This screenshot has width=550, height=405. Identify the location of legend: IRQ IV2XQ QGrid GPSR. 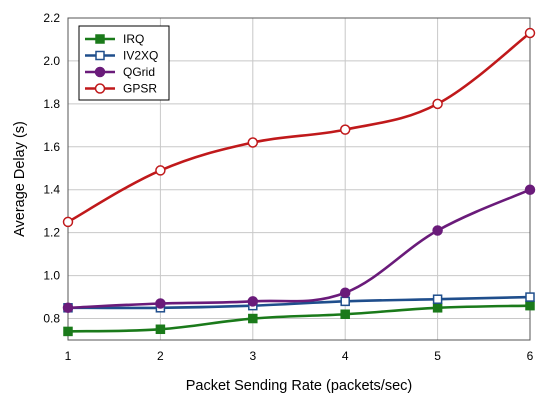
(124, 63).